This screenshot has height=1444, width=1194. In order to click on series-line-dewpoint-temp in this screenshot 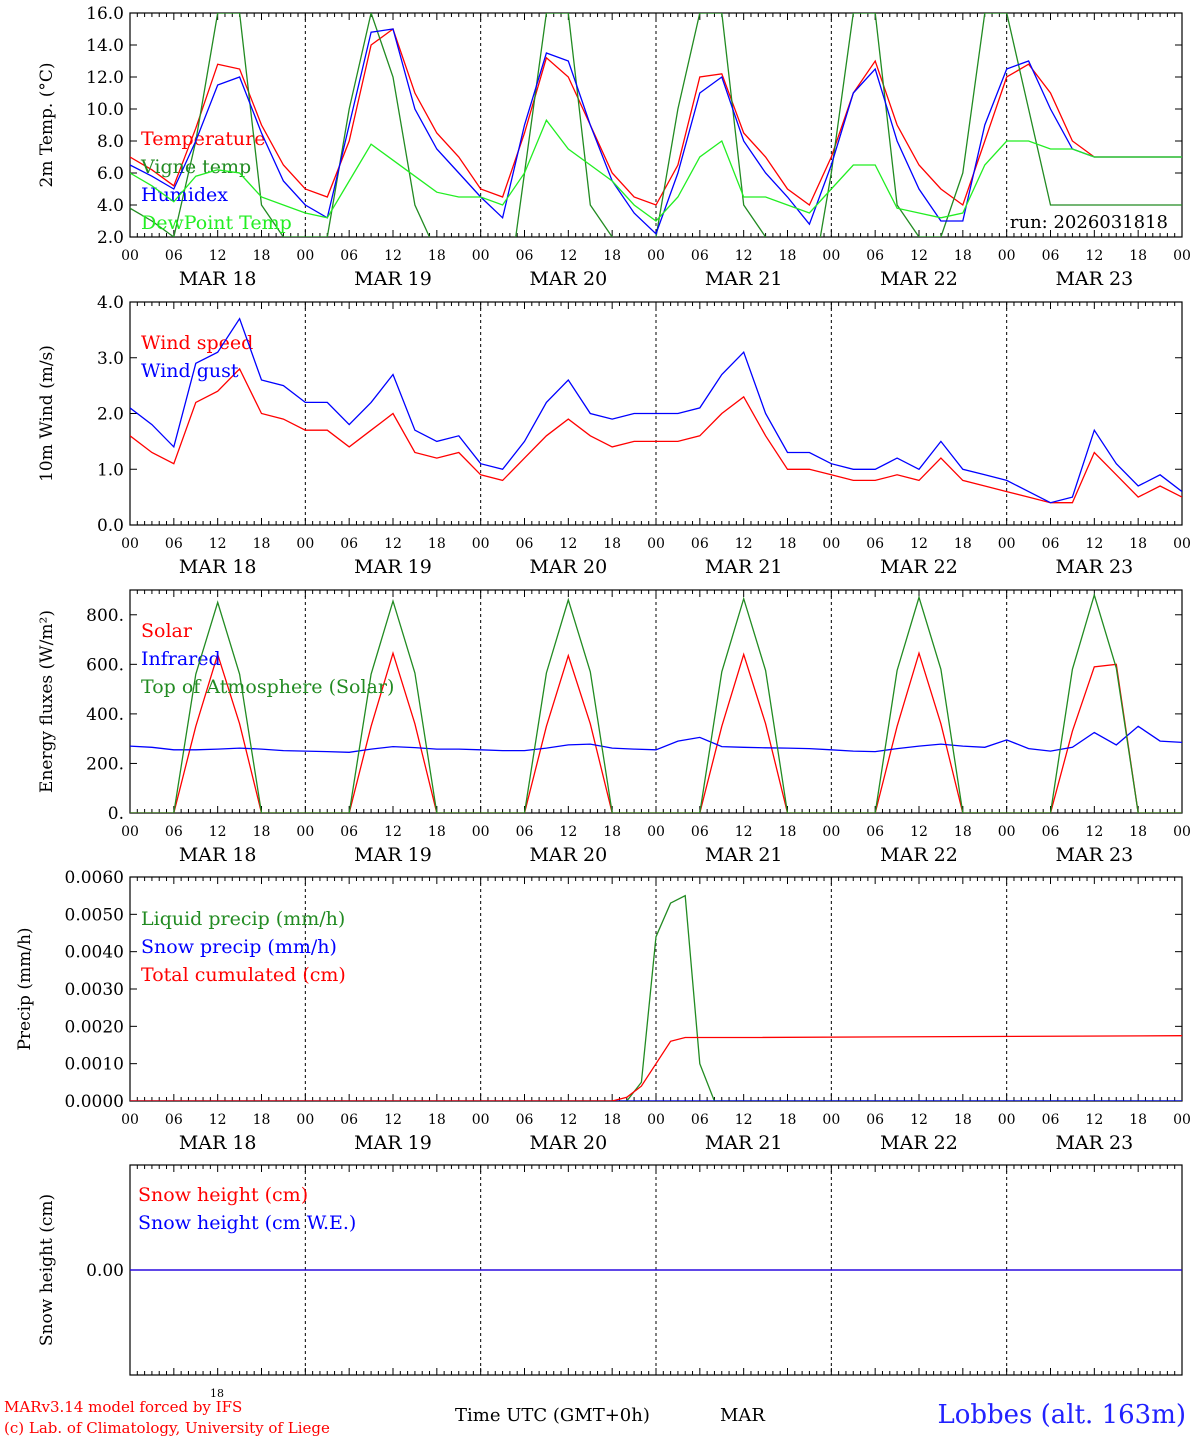, I will do `click(656, 170)`.